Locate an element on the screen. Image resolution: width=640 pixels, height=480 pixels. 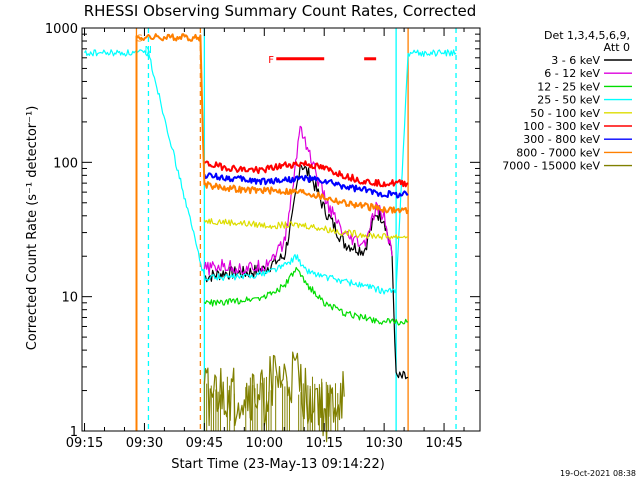
x-axis-label: Start Time (23-May-13 09:14:22) is located at coordinates (278, 464).